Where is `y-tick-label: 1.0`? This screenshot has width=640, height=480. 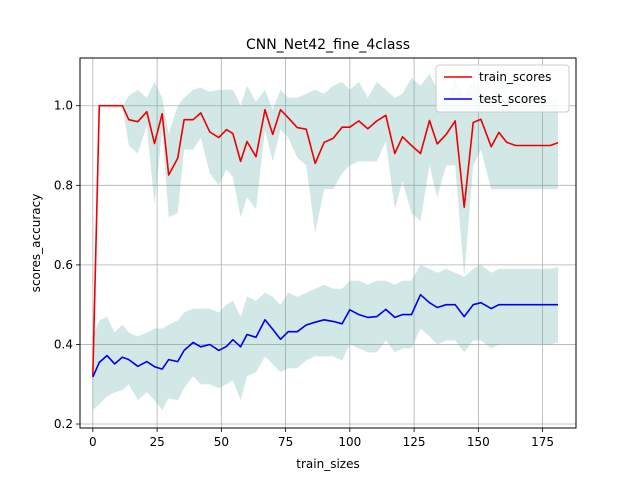 y-tick-label: 1.0 is located at coordinates (63, 106).